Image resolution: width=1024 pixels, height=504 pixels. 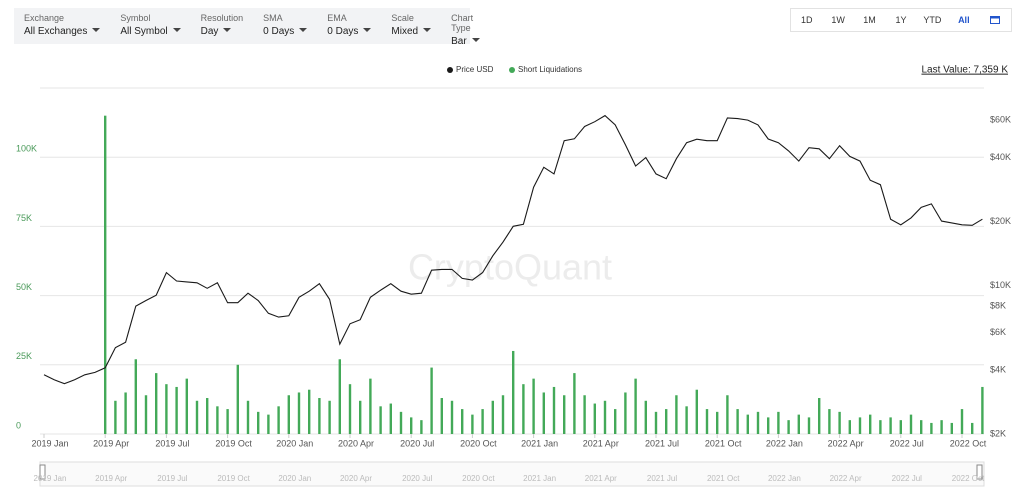 I want to click on dropdown: Symbol All Symbol, so click(x=150, y=26).